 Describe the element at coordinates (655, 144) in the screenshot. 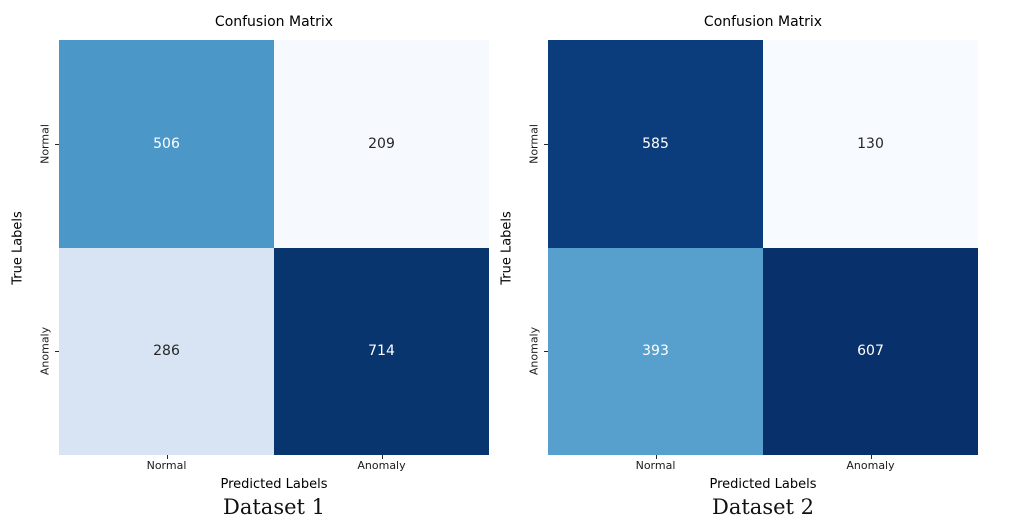

I see `heatmap-cell-true-normal-pred-normal: 585` at that location.